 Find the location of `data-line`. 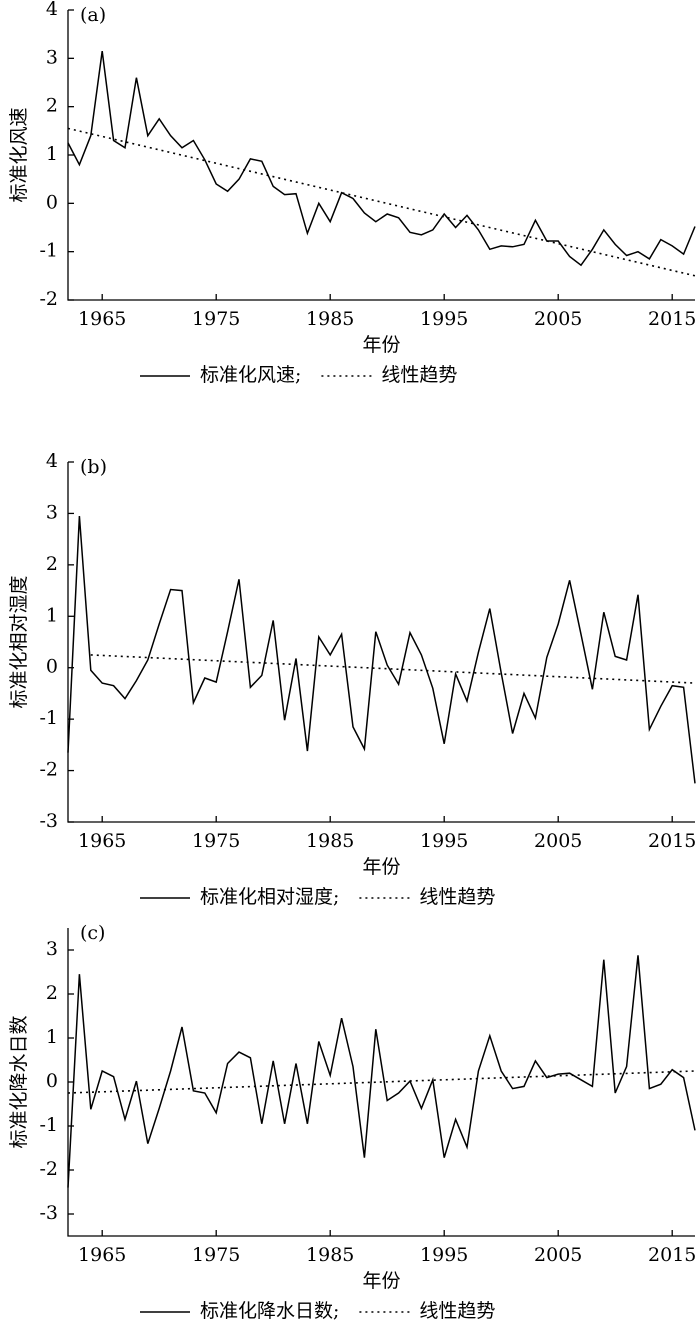

data-line is located at coordinates (381, 158).